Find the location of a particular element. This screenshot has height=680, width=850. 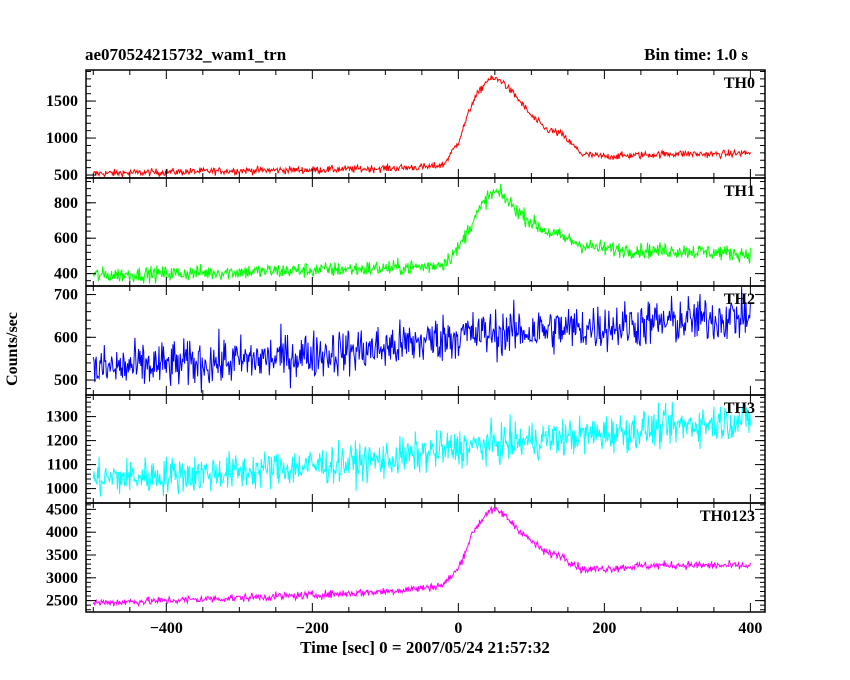

chart-title: ae070524215732_wam1_trn is located at coordinates (186, 54).